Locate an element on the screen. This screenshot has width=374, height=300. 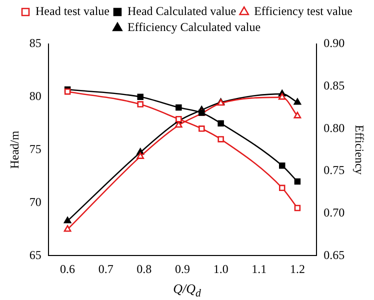
legend-label: Head Calculated value is located at coordinates (181, 11).